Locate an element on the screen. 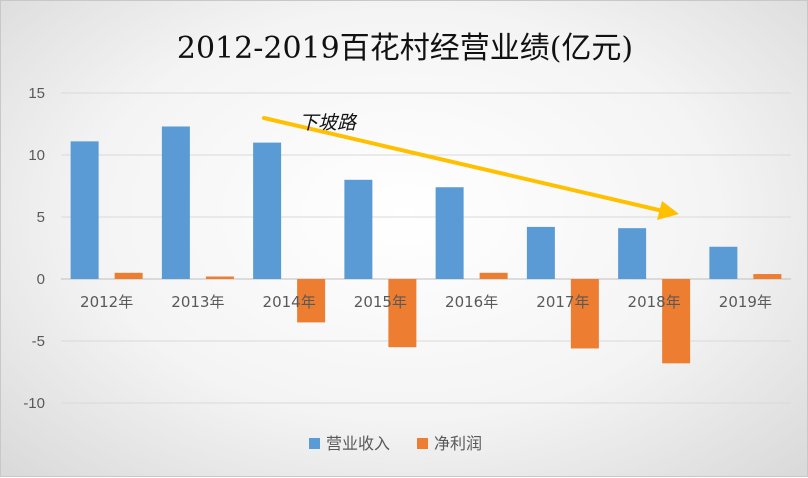 This screenshot has height=478, width=808. legend-label-revenue: 营业收入 is located at coordinates (358, 443).